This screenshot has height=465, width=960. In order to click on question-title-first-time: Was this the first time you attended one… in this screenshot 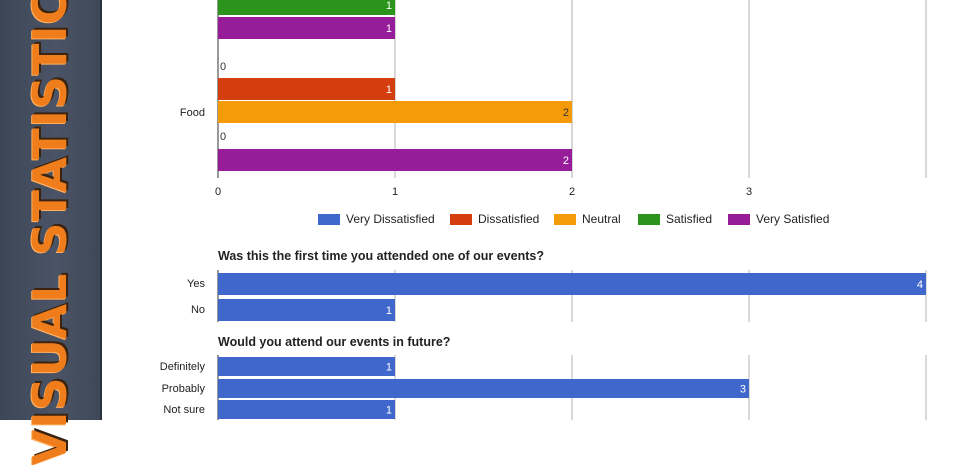, I will do `click(381, 256)`.